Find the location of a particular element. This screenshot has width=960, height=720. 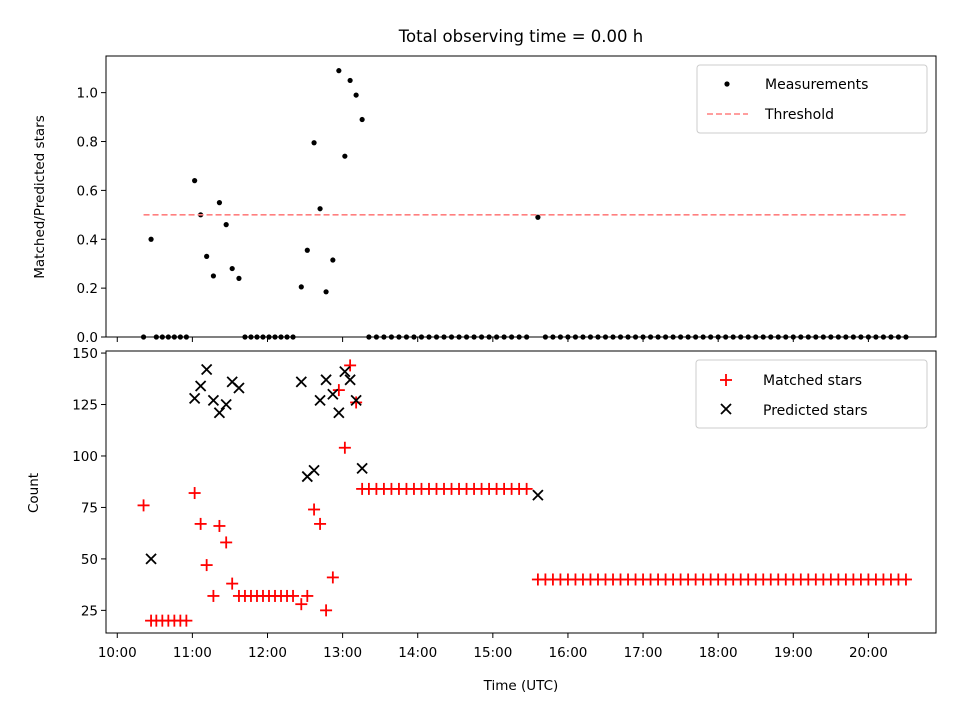

x-tick-label: 16:00 is located at coordinates (567, 653).